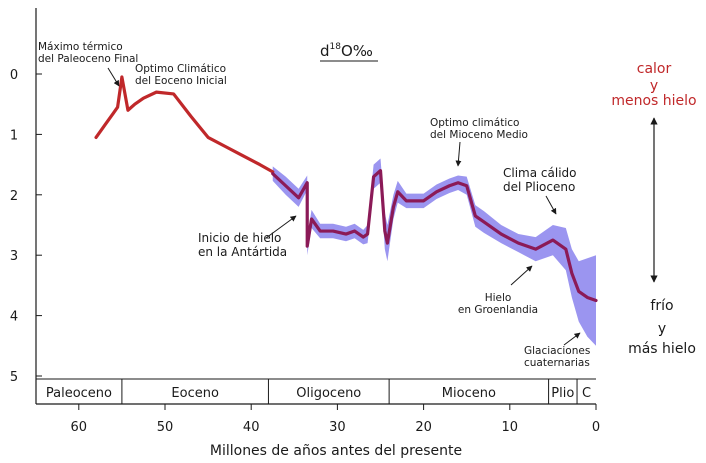  I want to click on svg-text: Hielo, so click(498, 298).